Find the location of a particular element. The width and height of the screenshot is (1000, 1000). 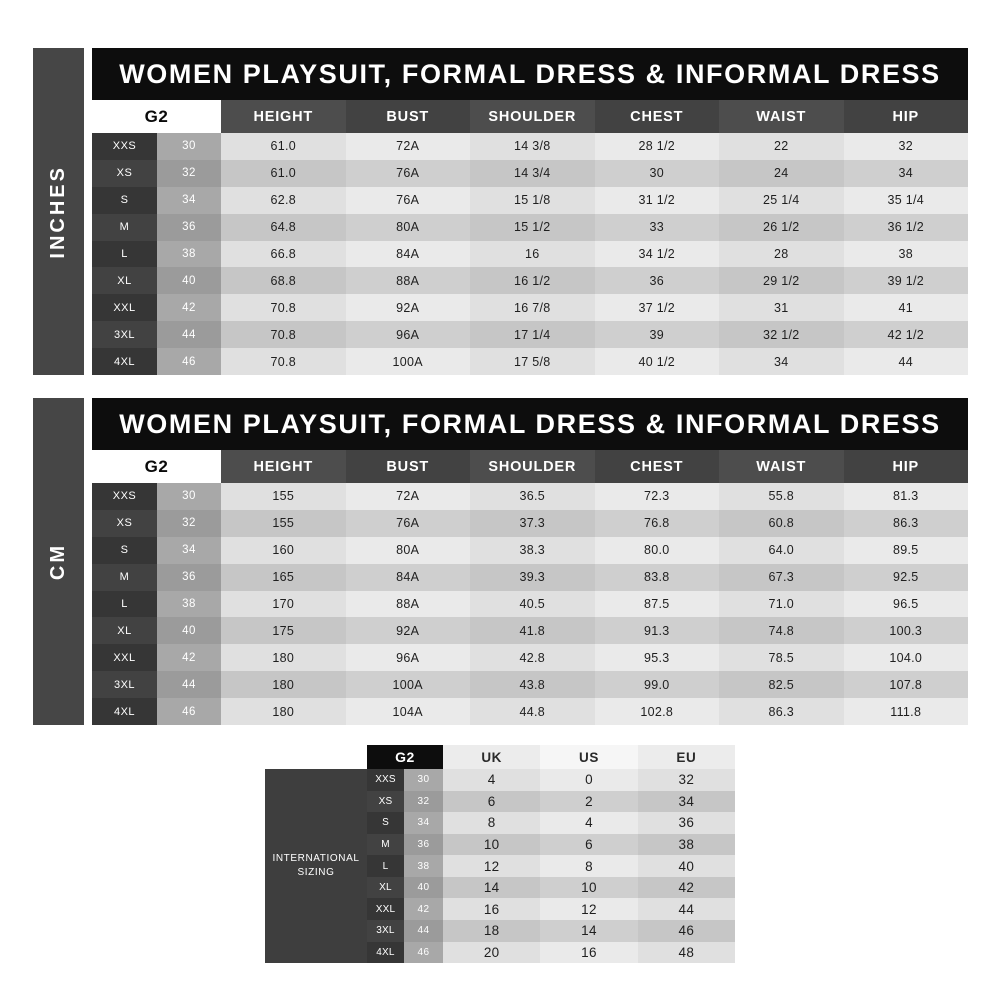

value-cell: 111.8 is located at coordinates (905, 712).